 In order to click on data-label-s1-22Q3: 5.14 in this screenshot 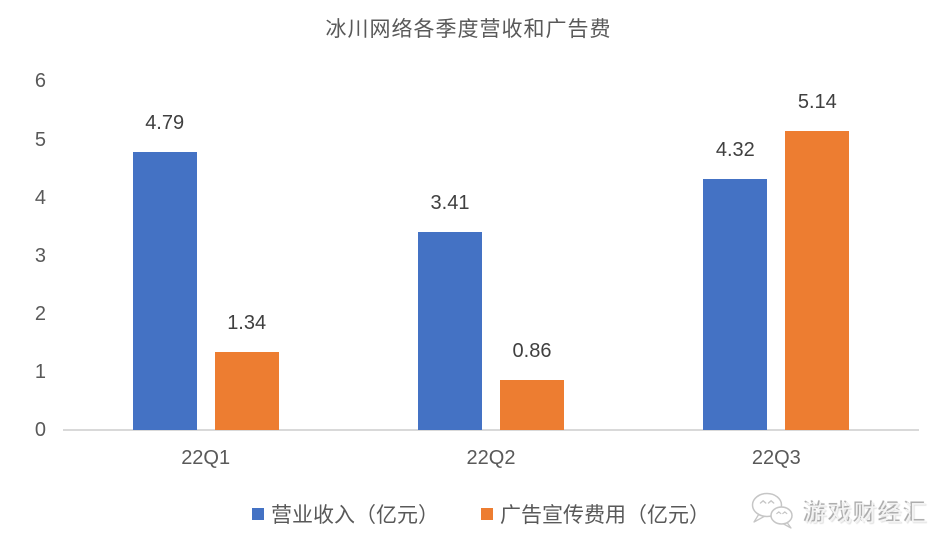, I will do `click(817, 102)`.